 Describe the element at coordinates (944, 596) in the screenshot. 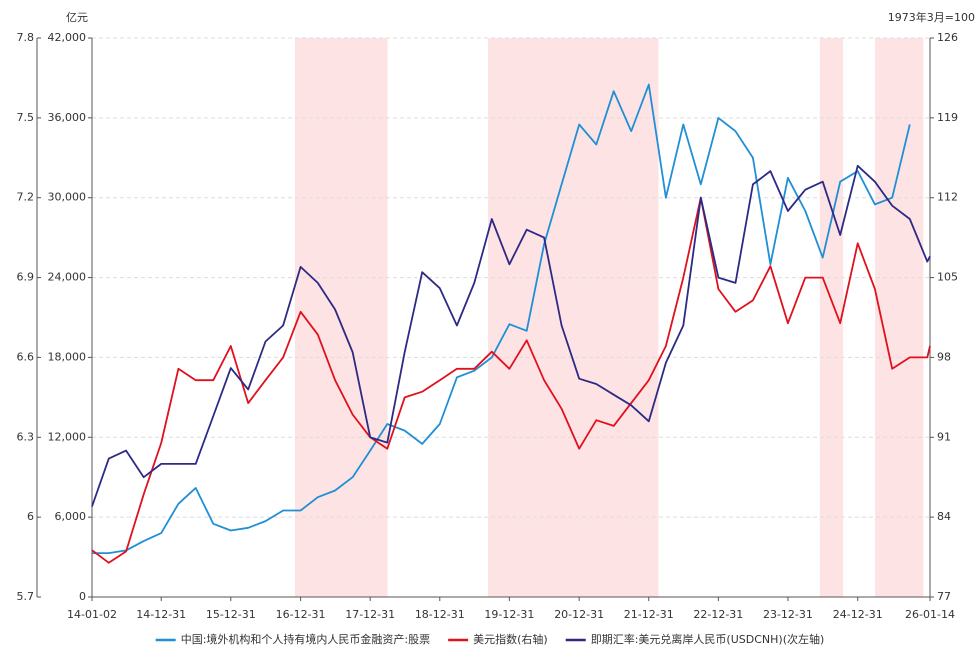

I see `y2-tick-label: 77` at that location.